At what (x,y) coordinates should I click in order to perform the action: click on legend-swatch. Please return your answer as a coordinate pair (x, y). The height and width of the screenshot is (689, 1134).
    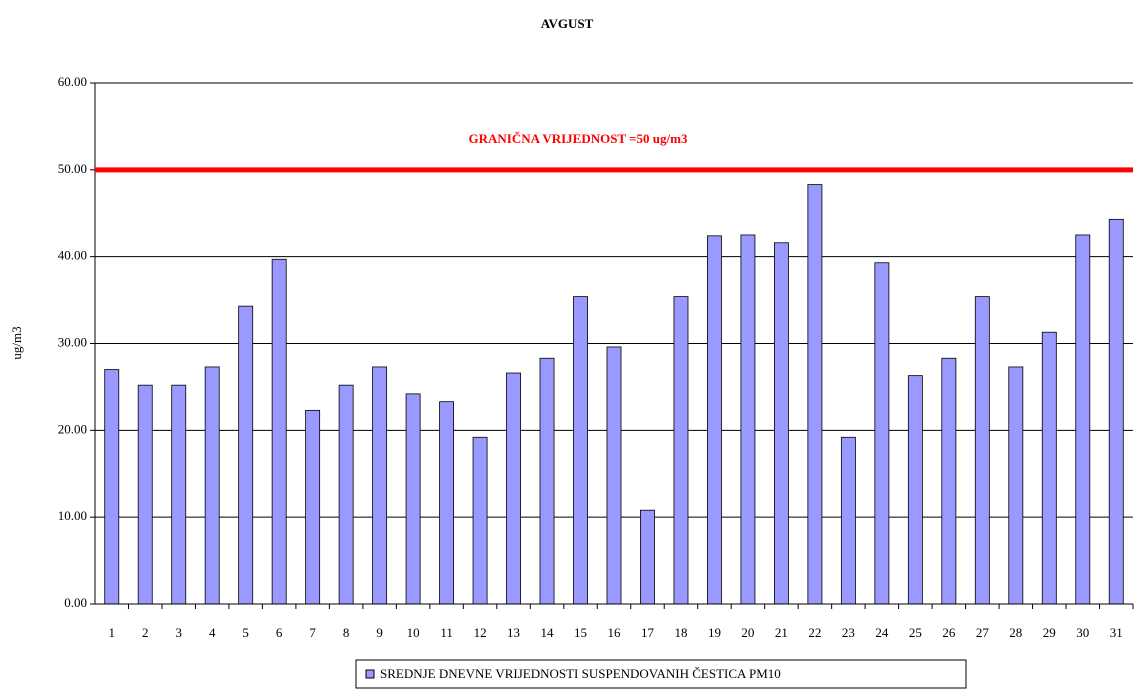
    Looking at the image, I should click on (370, 674).